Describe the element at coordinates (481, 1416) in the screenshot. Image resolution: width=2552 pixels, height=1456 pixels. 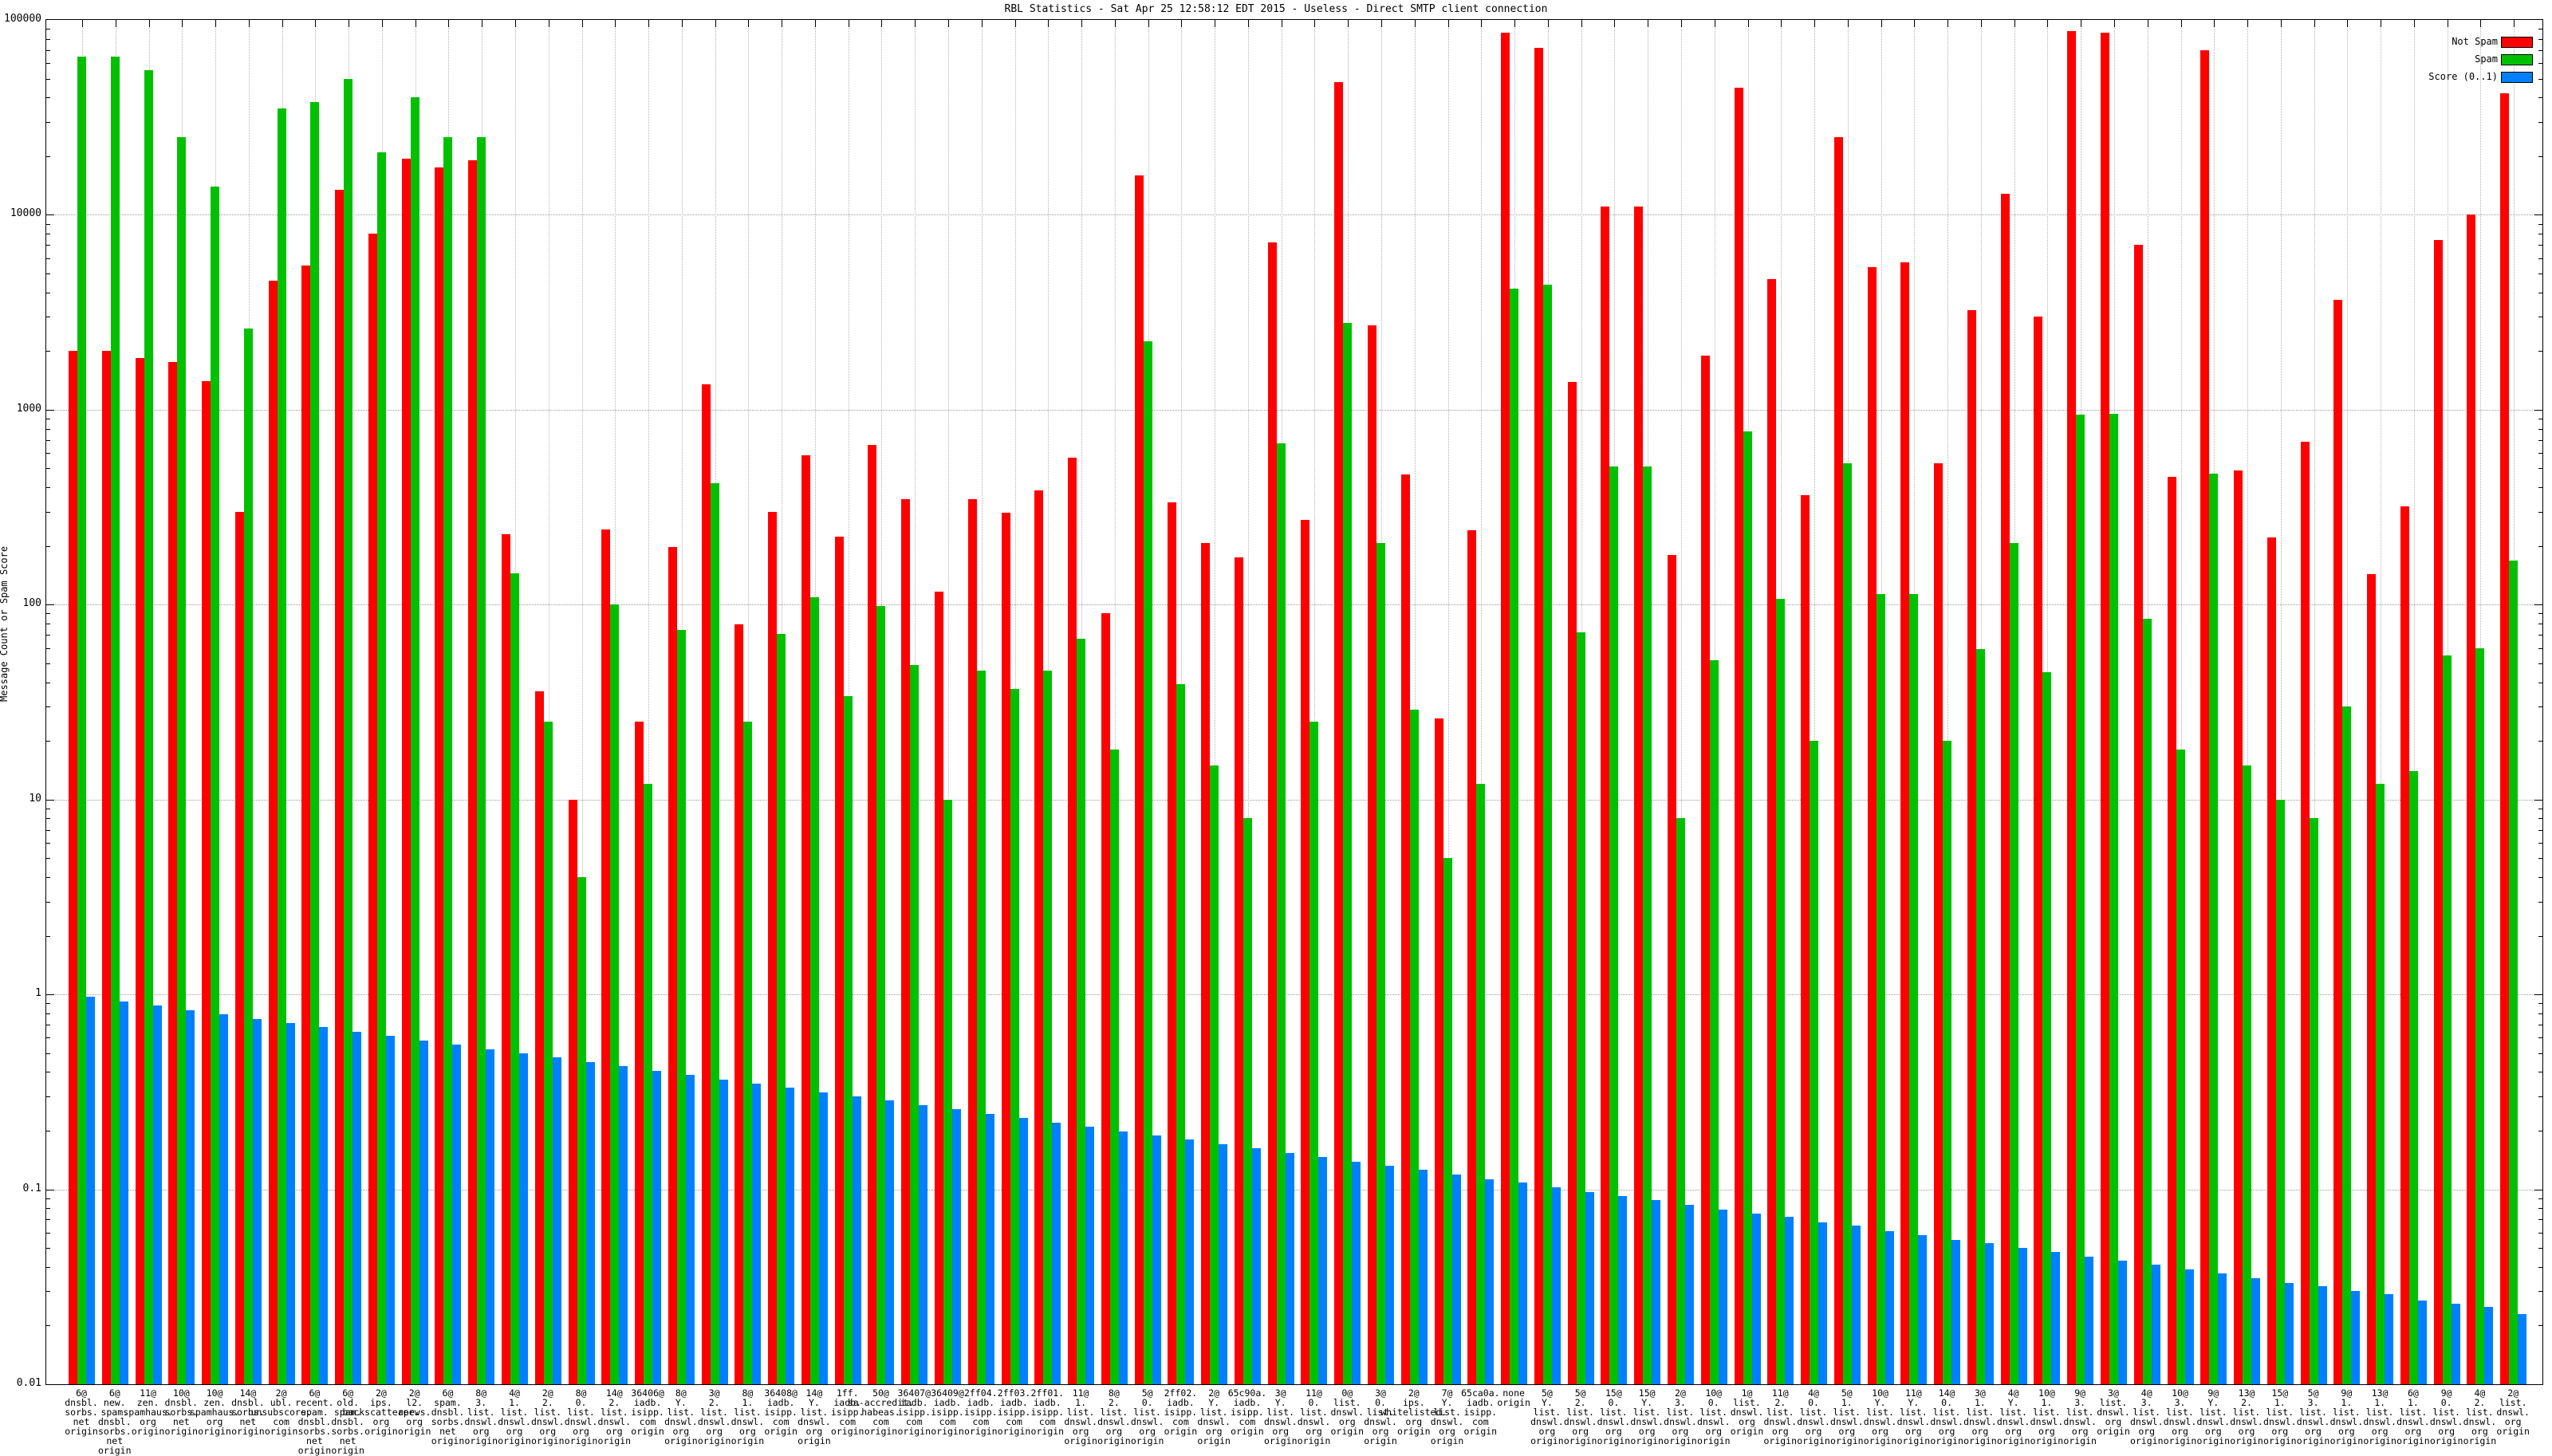
I see `x-axis-group-label: 8@ 3. list. dnswl. org origin` at that location.